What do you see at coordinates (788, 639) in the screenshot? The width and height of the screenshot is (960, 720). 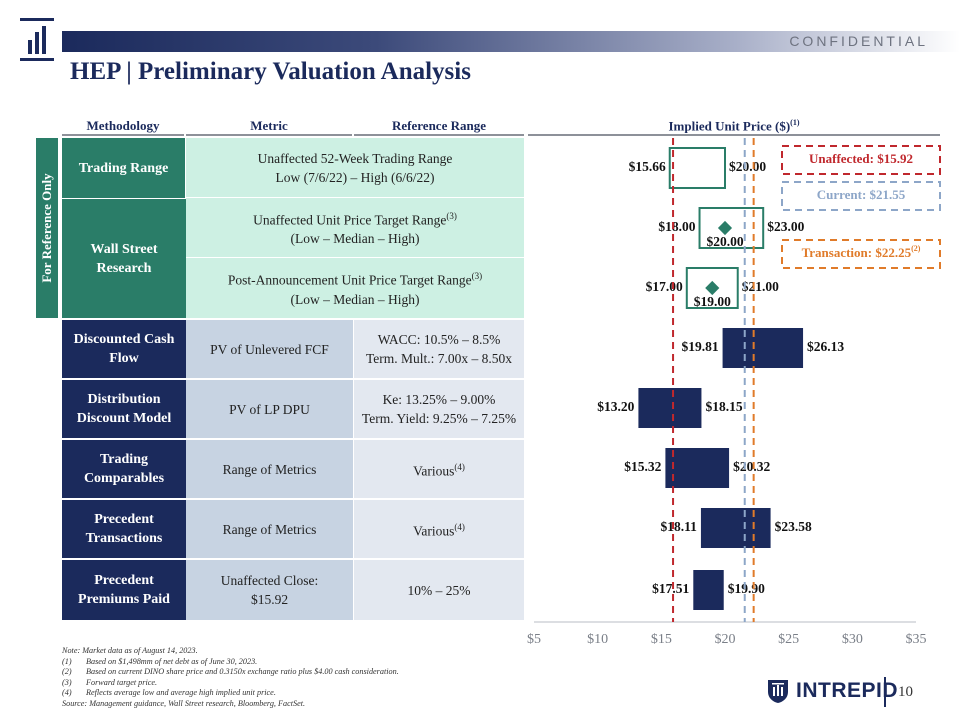 I see `x-tick-label: $25` at bounding box center [788, 639].